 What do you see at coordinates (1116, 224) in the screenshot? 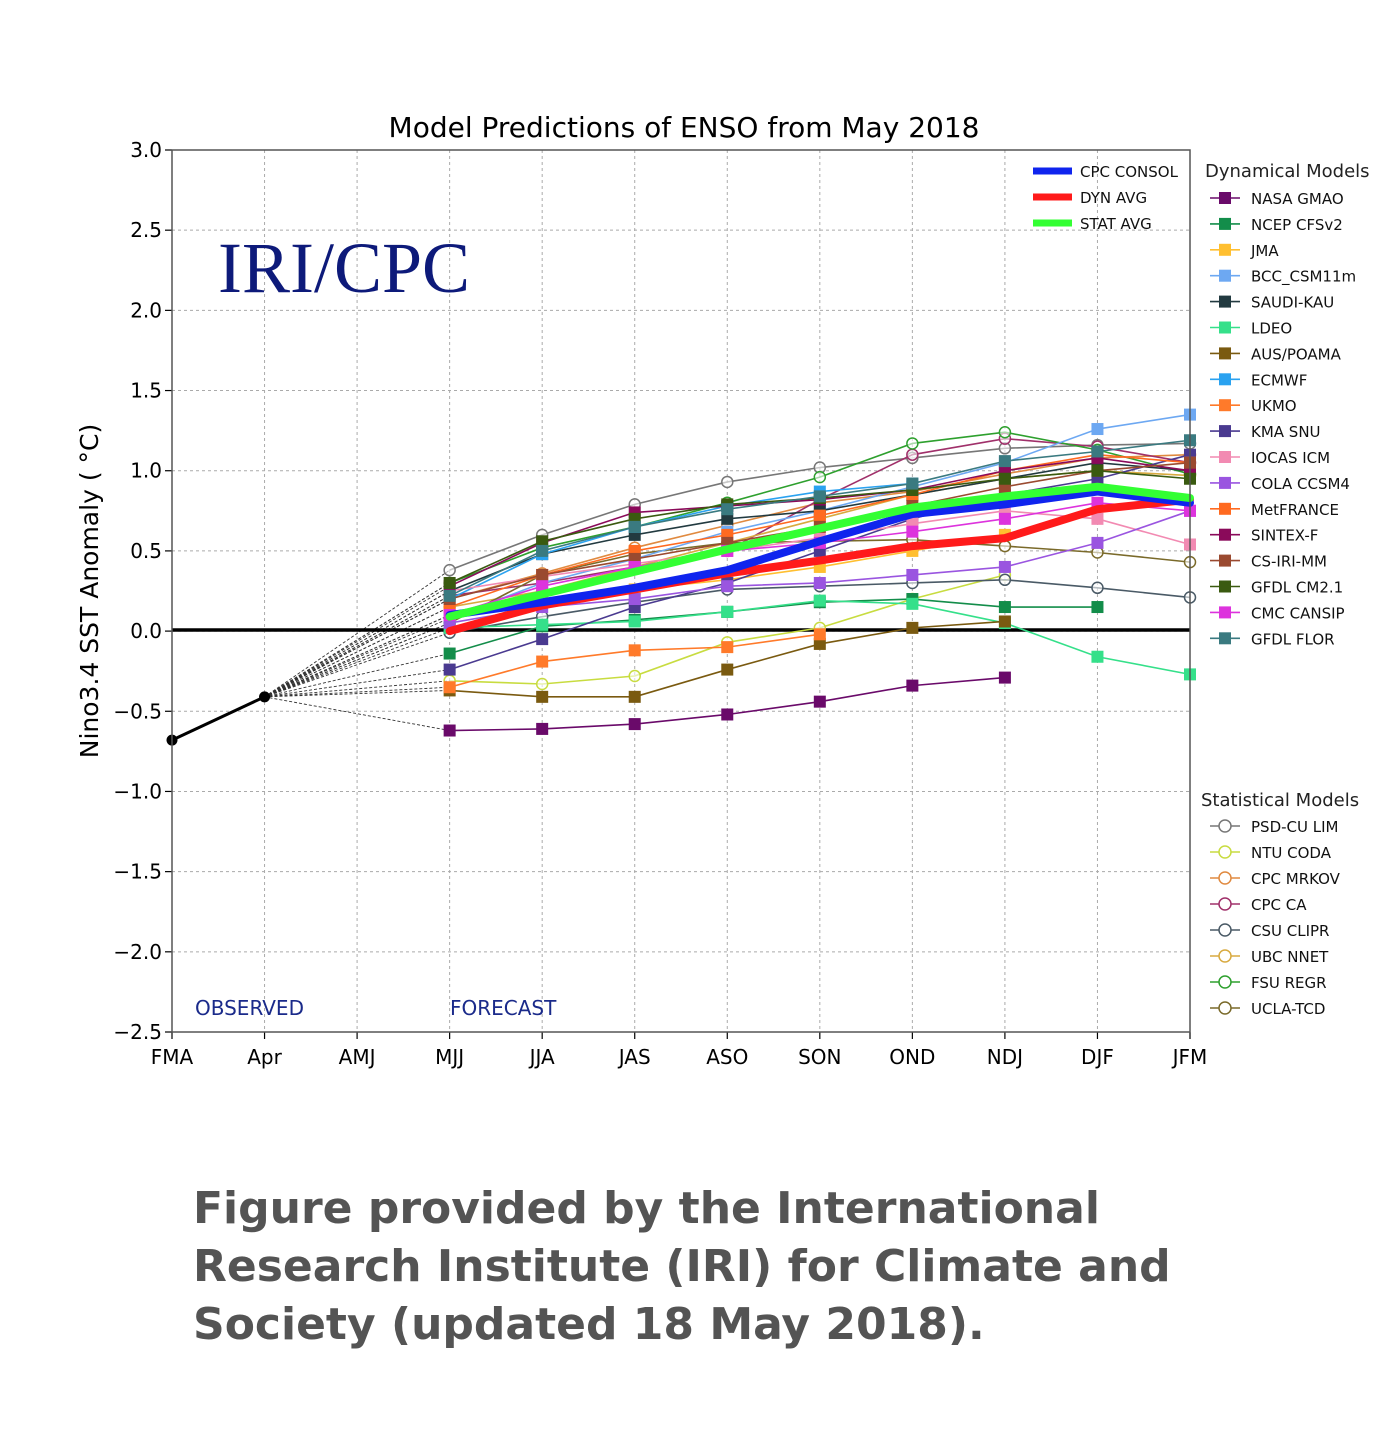
I see `legend-label-stat-avg: STAT AVG` at bounding box center [1116, 224].